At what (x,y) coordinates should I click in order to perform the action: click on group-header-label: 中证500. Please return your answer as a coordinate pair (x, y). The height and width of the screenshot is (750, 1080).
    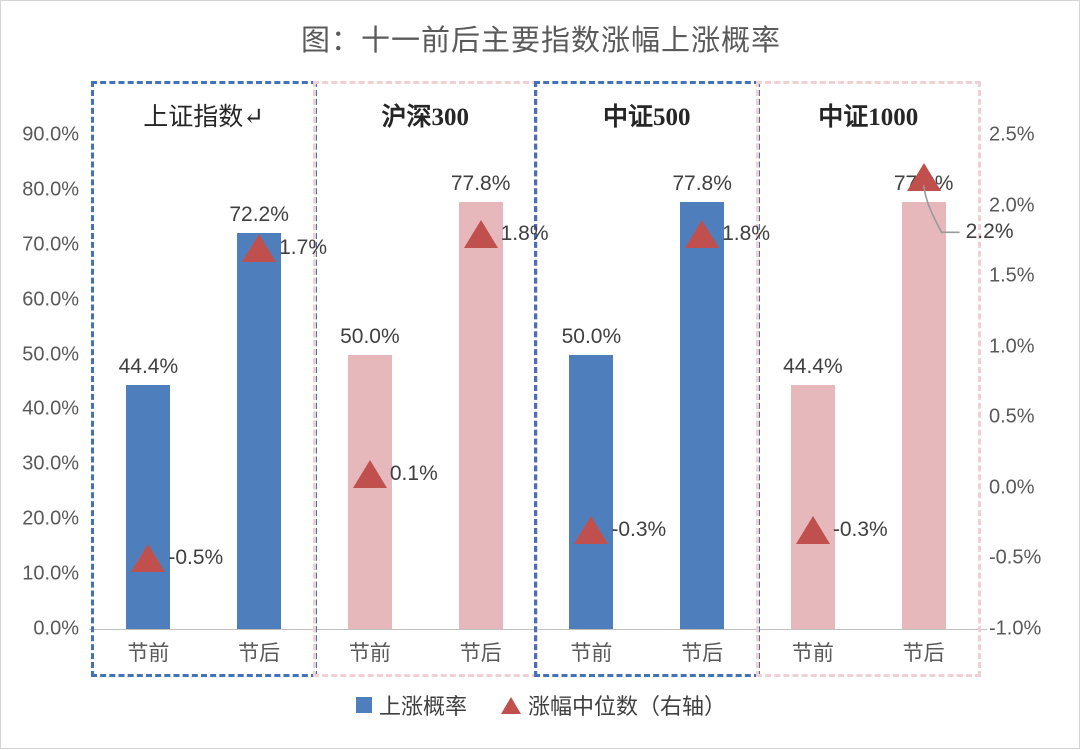
    Looking at the image, I should click on (646, 117).